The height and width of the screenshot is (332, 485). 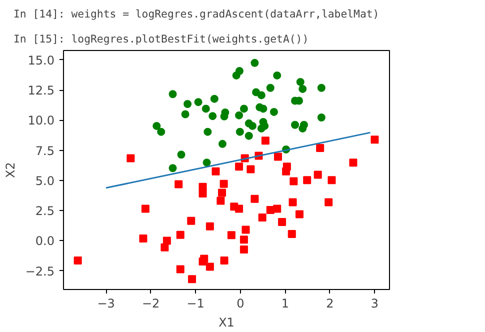 What do you see at coordinates (45, 211) in the screenshot?
I see `y-tick-label: 2.5` at bounding box center [45, 211].